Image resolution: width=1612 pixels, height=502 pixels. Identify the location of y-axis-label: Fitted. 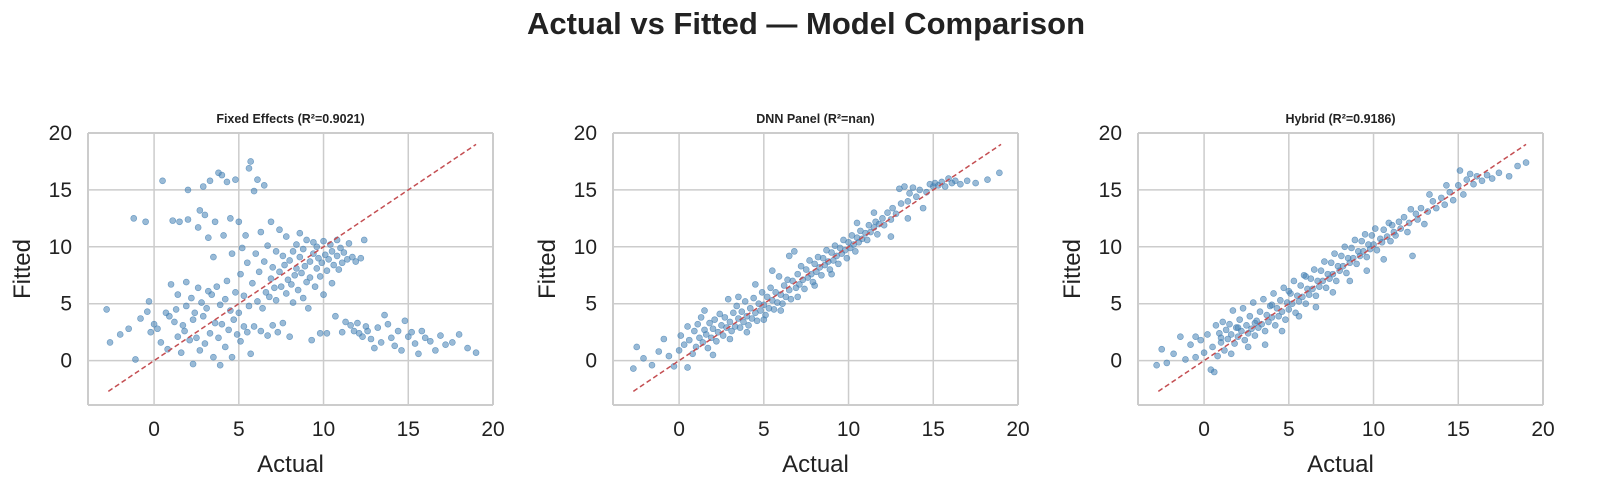
(547, 269).